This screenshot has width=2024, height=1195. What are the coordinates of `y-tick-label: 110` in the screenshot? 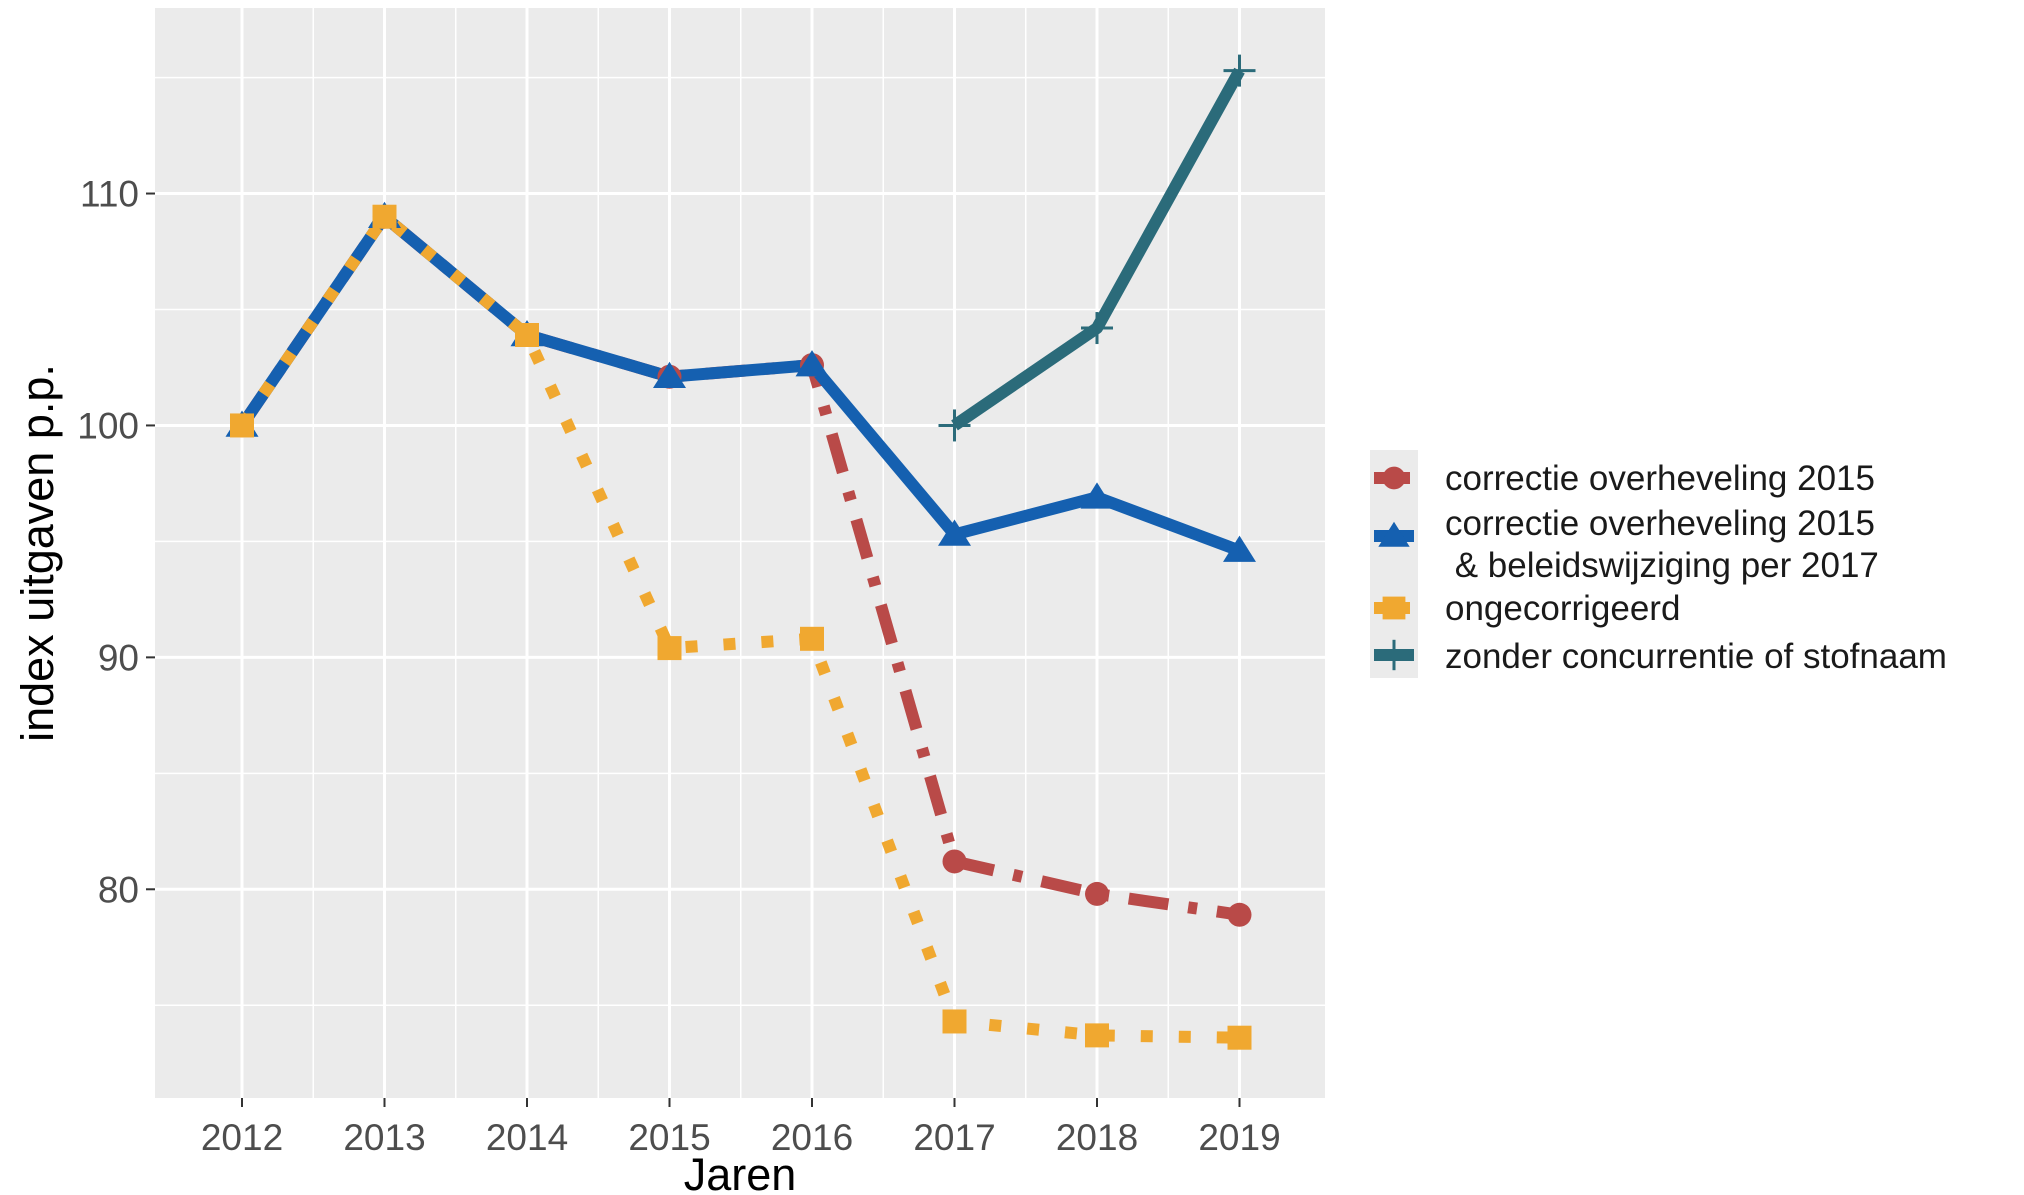 It's located at (109, 194).